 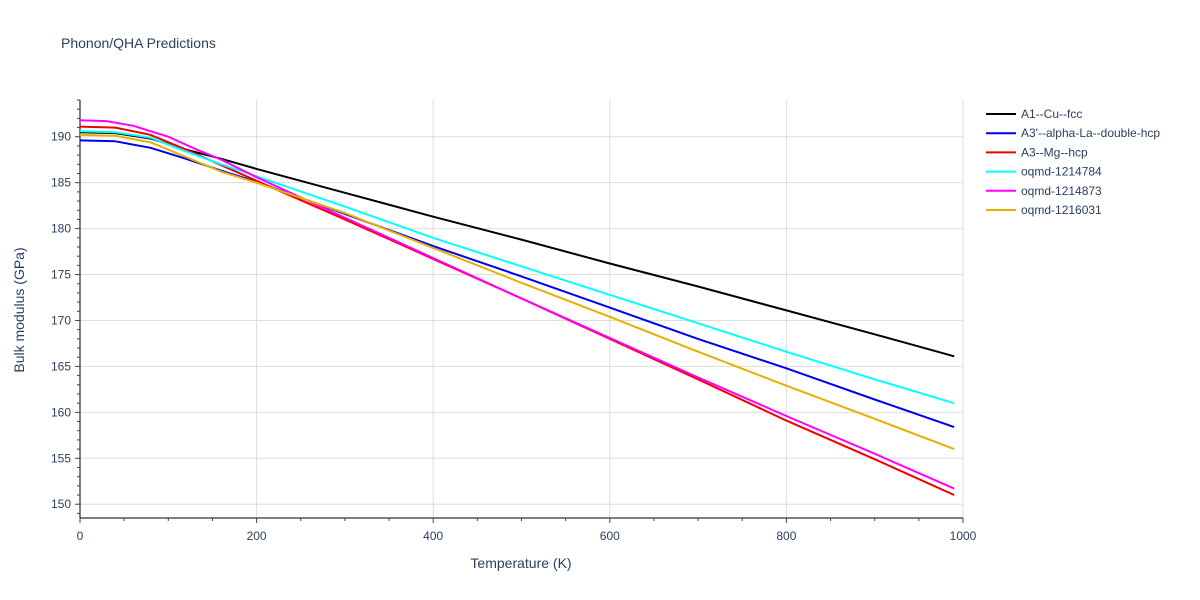 What do you see at coordinates (61, 137) in the screenshot?
I see `y-tick-label: 190` at bounding box center [61, 137].